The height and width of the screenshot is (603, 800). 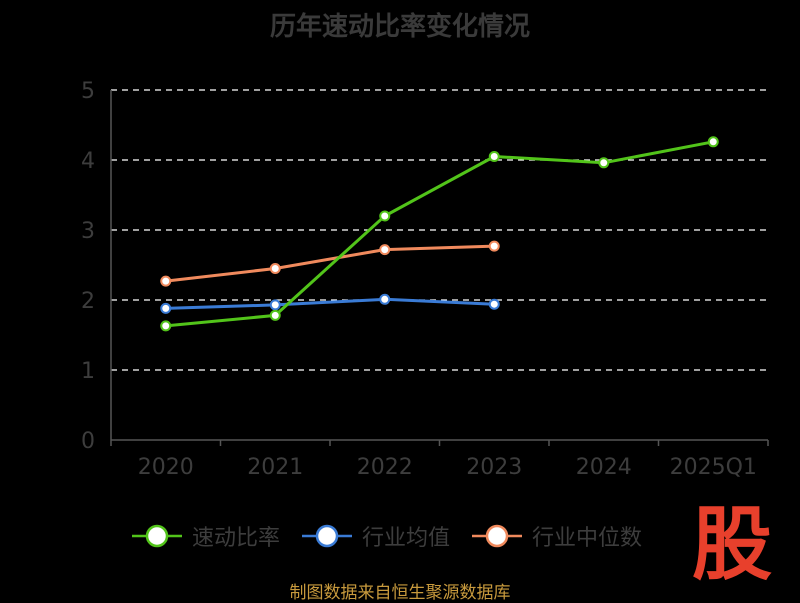 What do you see at coordinates (385, 467) in the screenshot?
I see `x-tick-label: 2022` at bounding box center [385, 467].